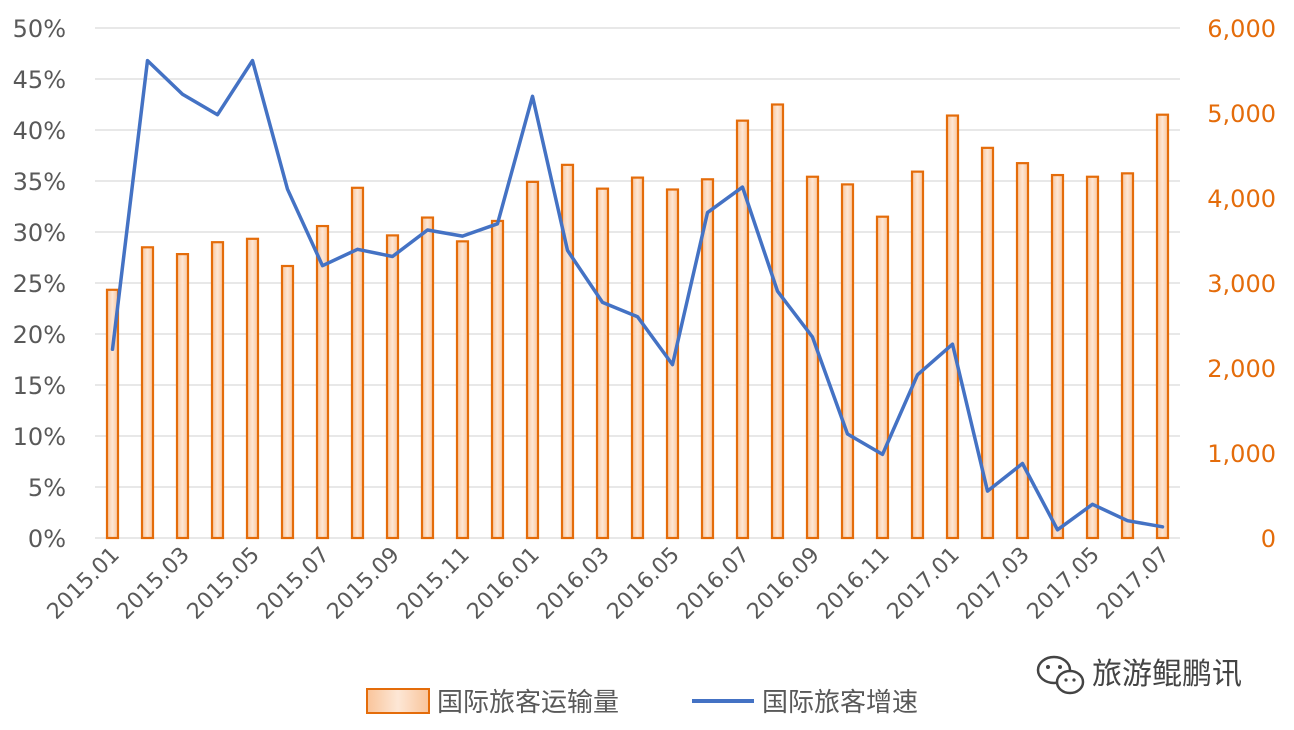  I want to click on legend-label-line: 国际旅客增速, so click(840, 703).